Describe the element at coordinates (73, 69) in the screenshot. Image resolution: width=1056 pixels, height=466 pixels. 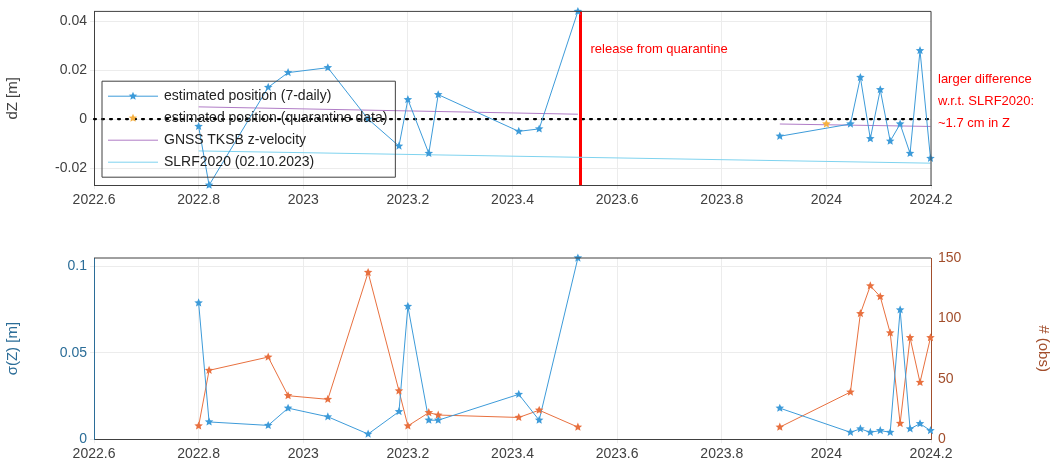
I see `y-tick-label: 0.02` at that location.